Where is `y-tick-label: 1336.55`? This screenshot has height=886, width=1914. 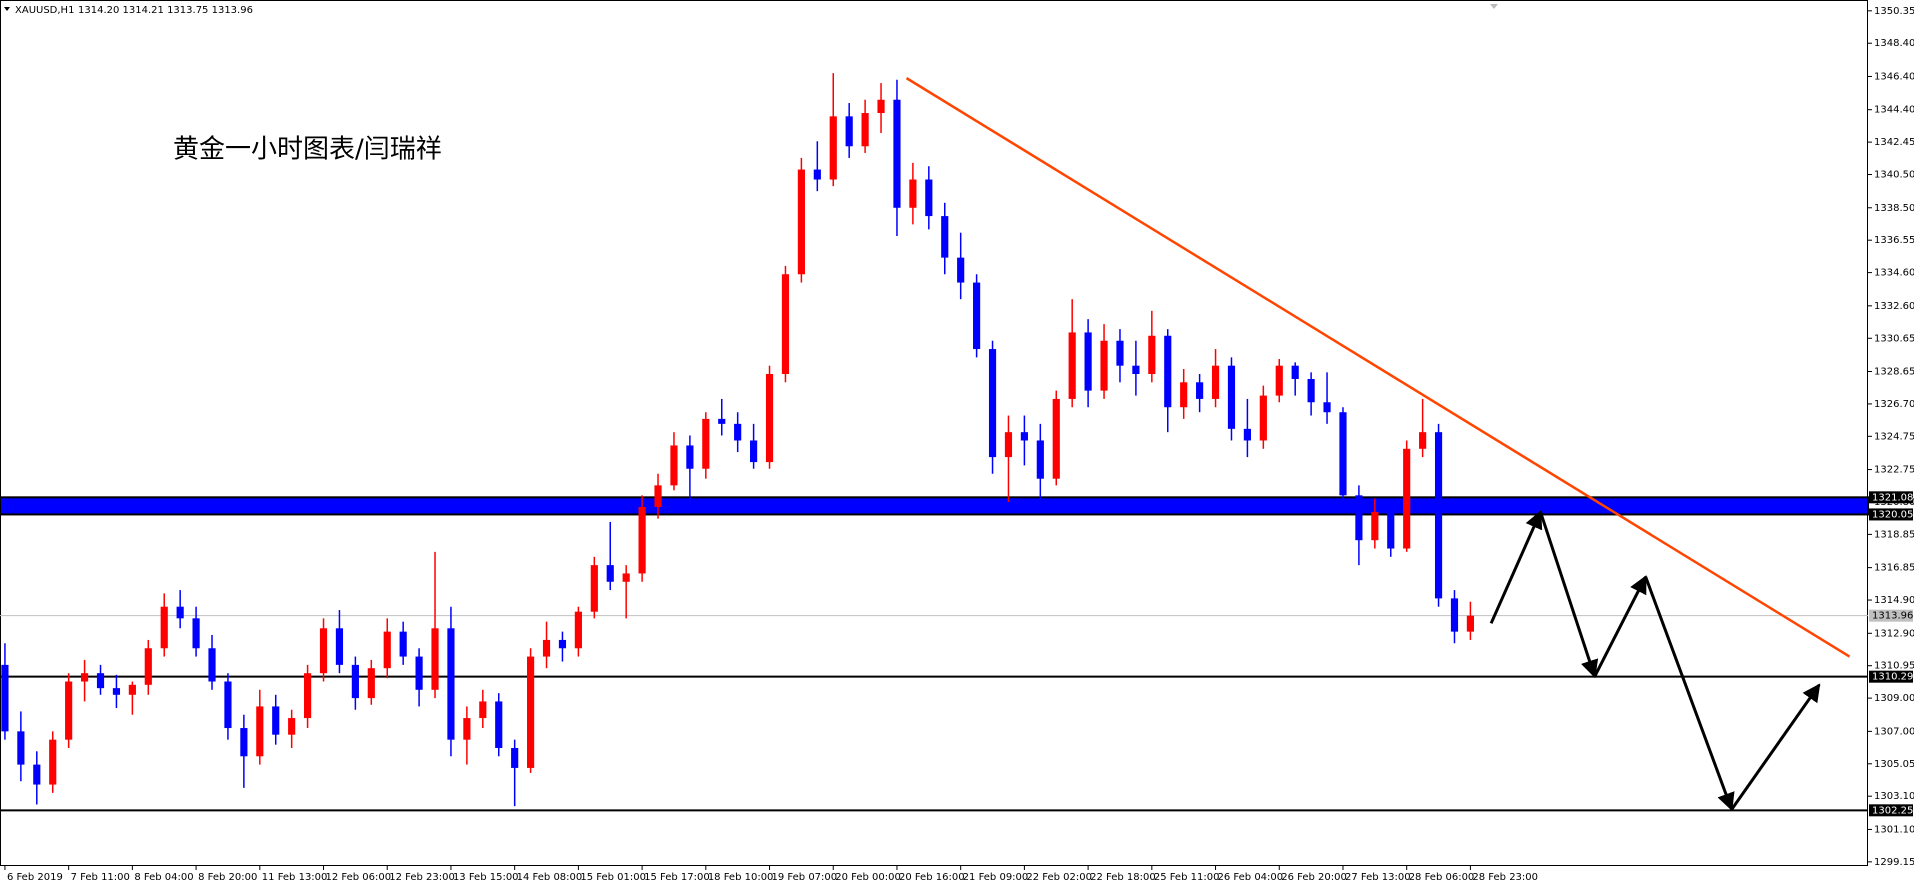 y-tick-label: 1336.55 is located at coordinates (1894, 240).